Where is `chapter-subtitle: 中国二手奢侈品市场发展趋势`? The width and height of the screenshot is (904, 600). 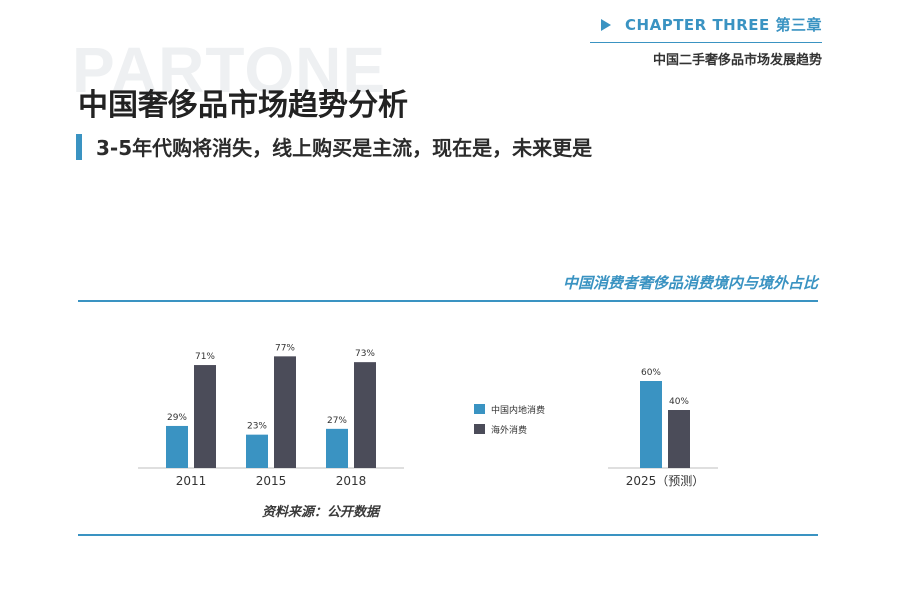
chapter-subtitle: 中国二手奢侈品市场发展趋势 is located at coordinates (737, 60).